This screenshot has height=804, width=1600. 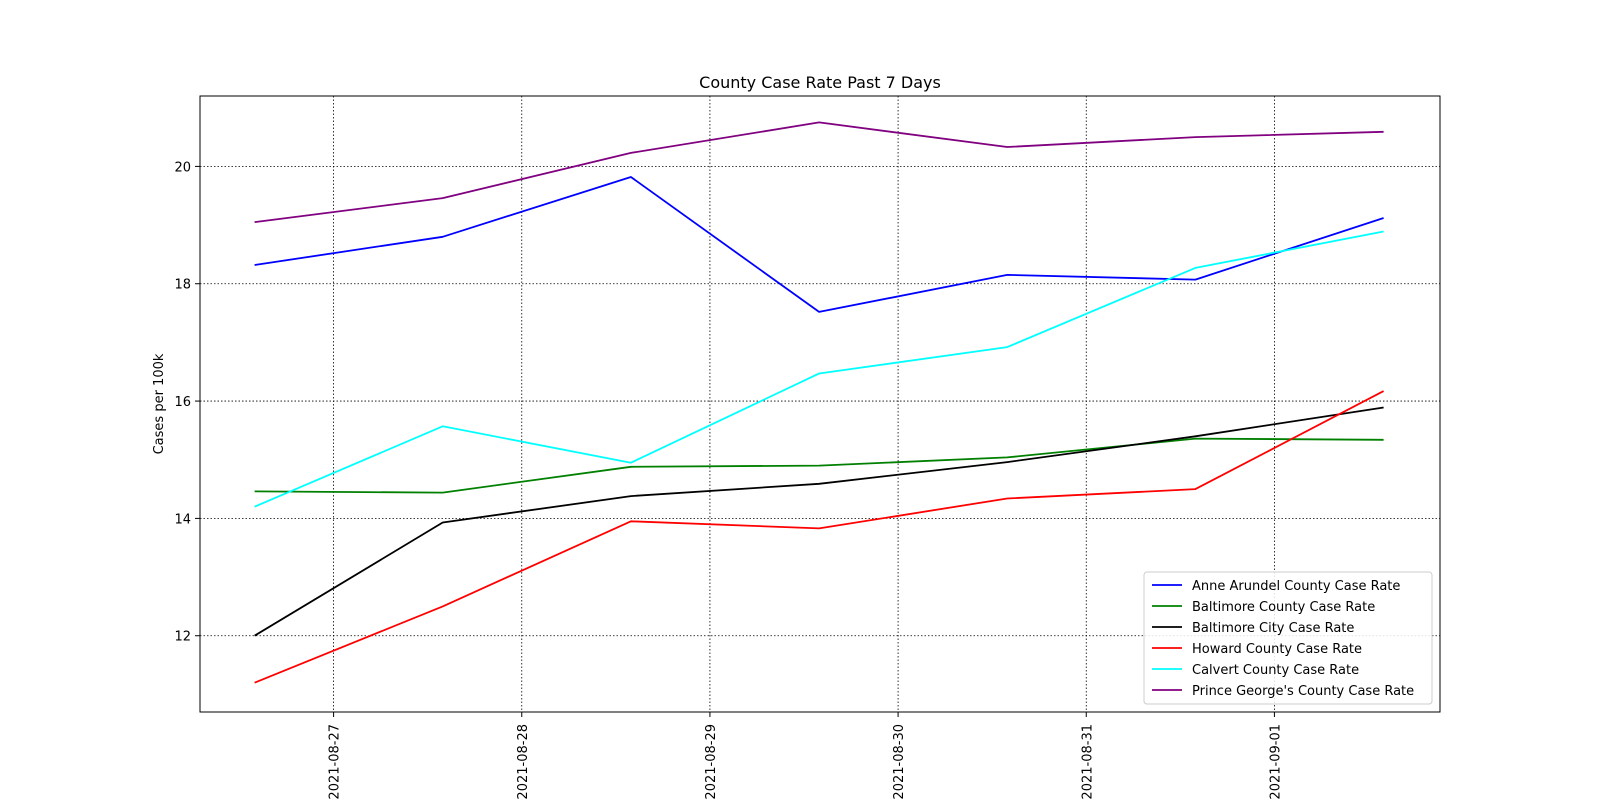 I want to click on y-axis-label: Cases per 100k, so click(x=159, y=403).